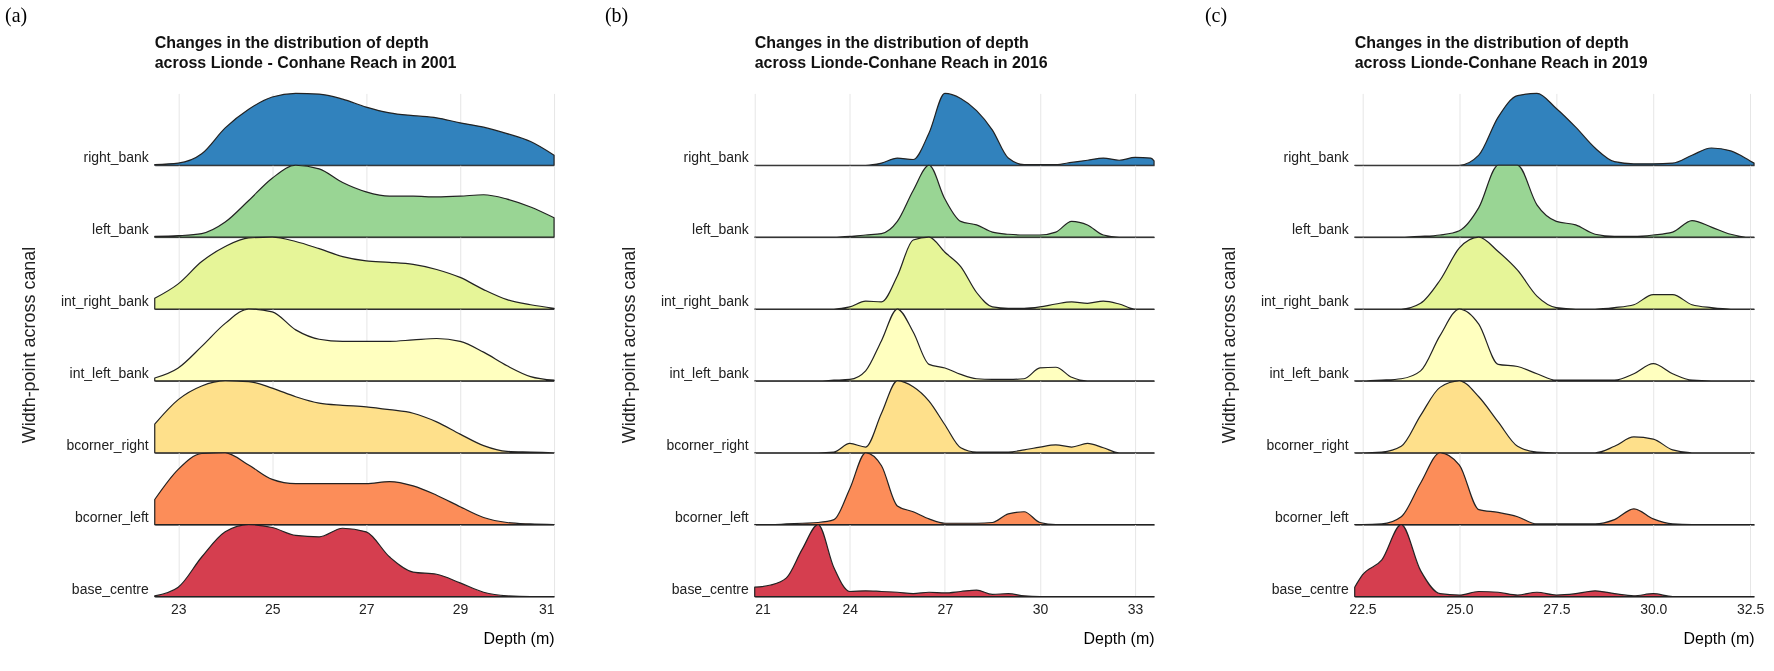 The height and width of the screenshot is (671, 1774). What do you see at coordinates (305, 53) in the screenshot?
I see `chart-title: Changes in the distribution of depth across Lionde - Conhane Reach in 2001` at bounding box center [305, 53].